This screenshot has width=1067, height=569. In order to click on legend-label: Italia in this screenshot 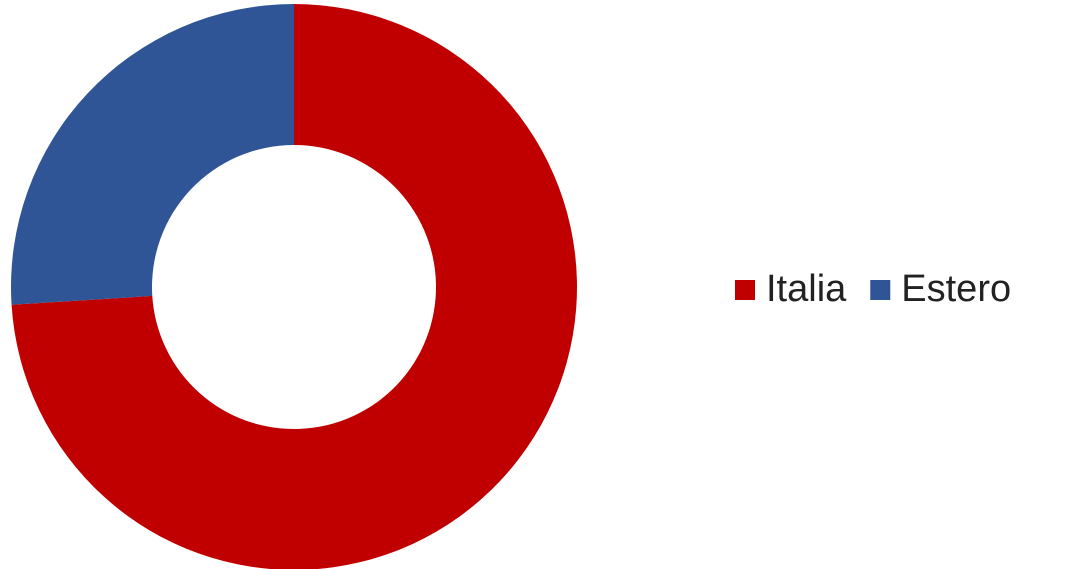, I will do `click(806, 289)`.